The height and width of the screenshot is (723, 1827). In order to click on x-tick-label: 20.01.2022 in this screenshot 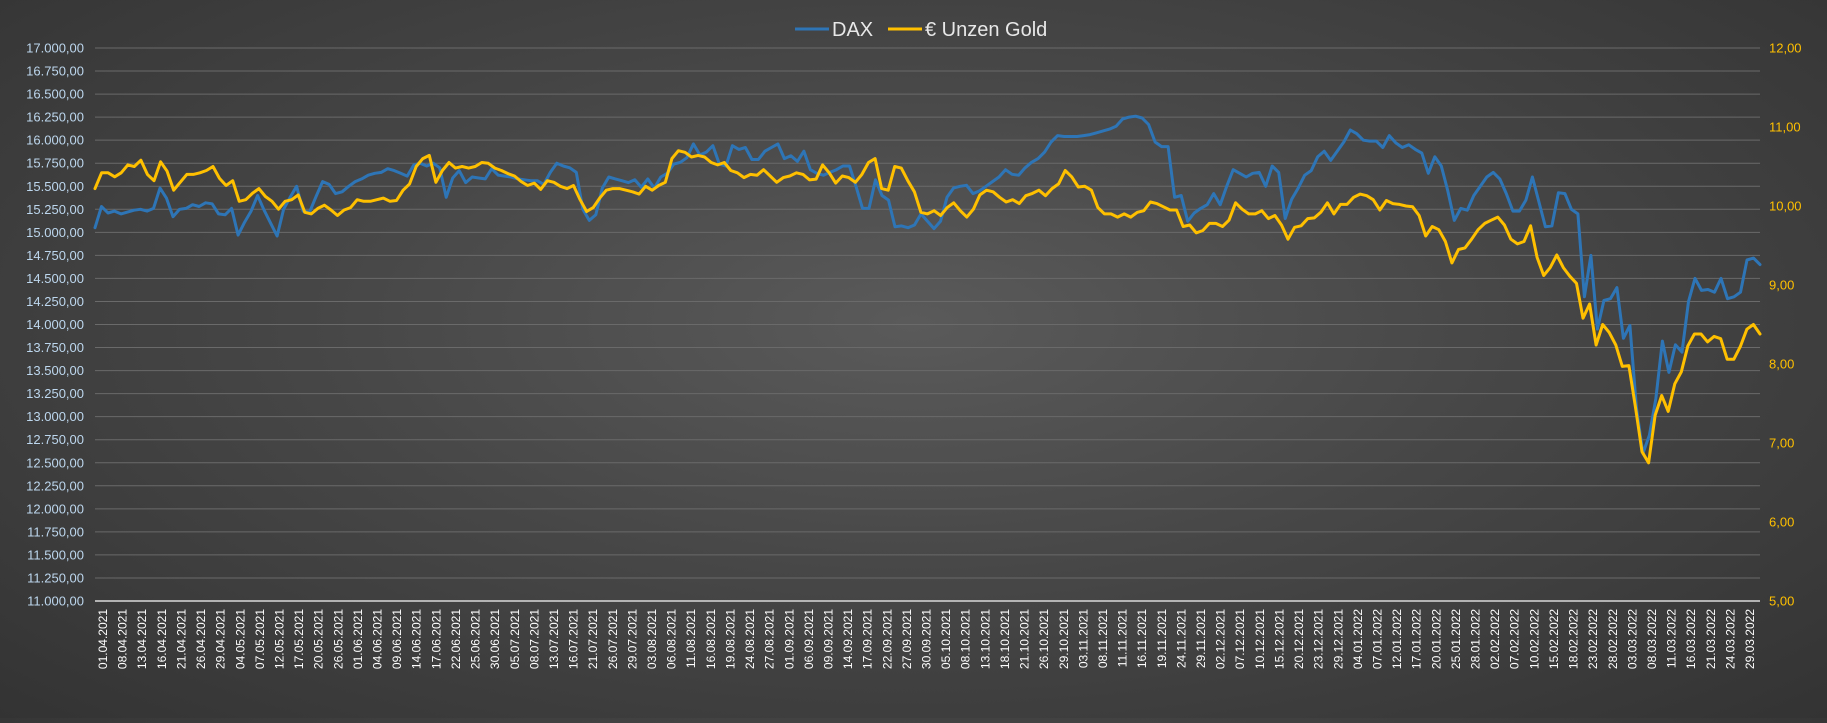, I will do `click(1436, 639)`.